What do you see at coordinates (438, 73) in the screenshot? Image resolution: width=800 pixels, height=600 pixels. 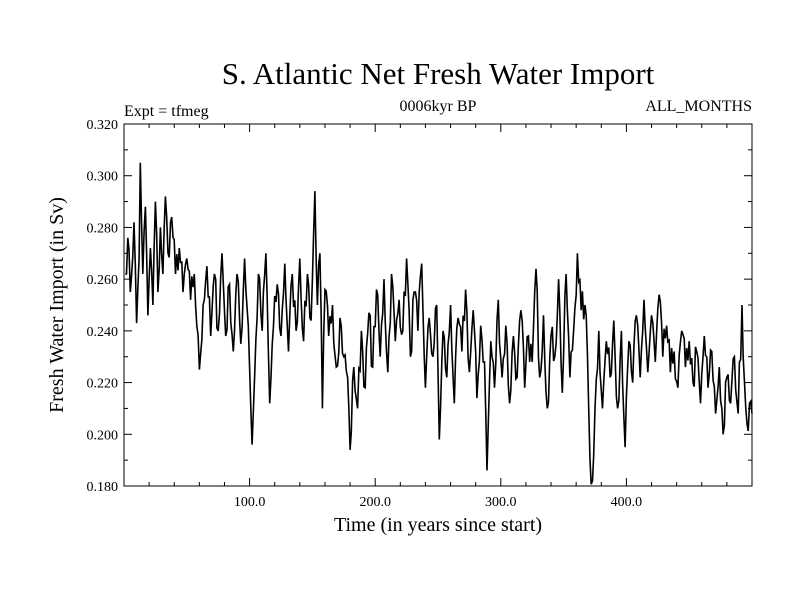 I see `chart-title: S. Atlantic Net Fresh Water Import` at bounding box center [438, 73].